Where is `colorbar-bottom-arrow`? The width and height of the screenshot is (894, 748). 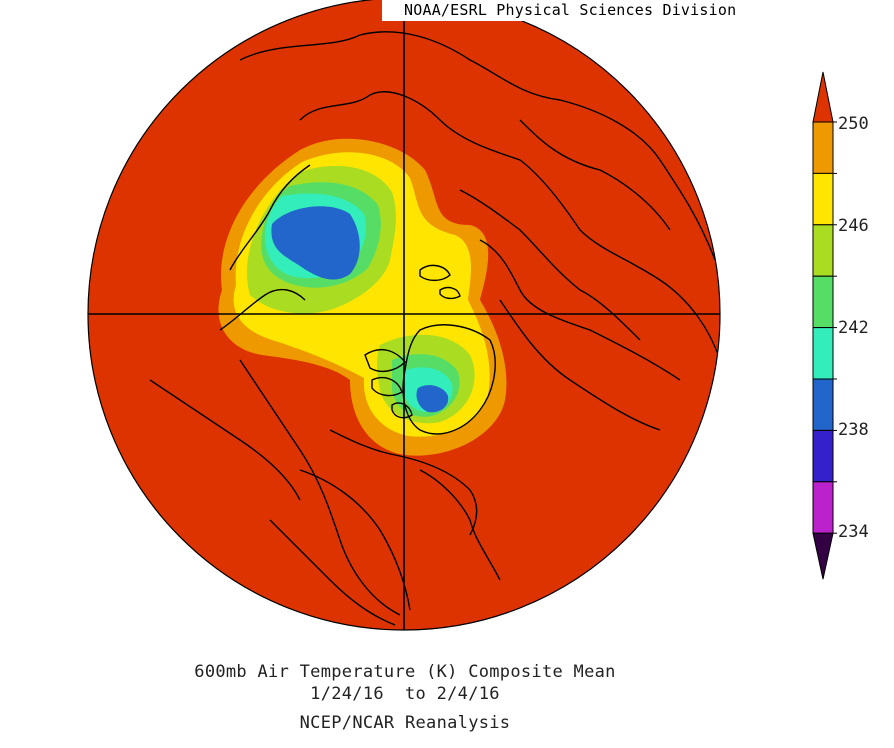 colorbar-bottom-arrow is located at coordinates (823, 556).